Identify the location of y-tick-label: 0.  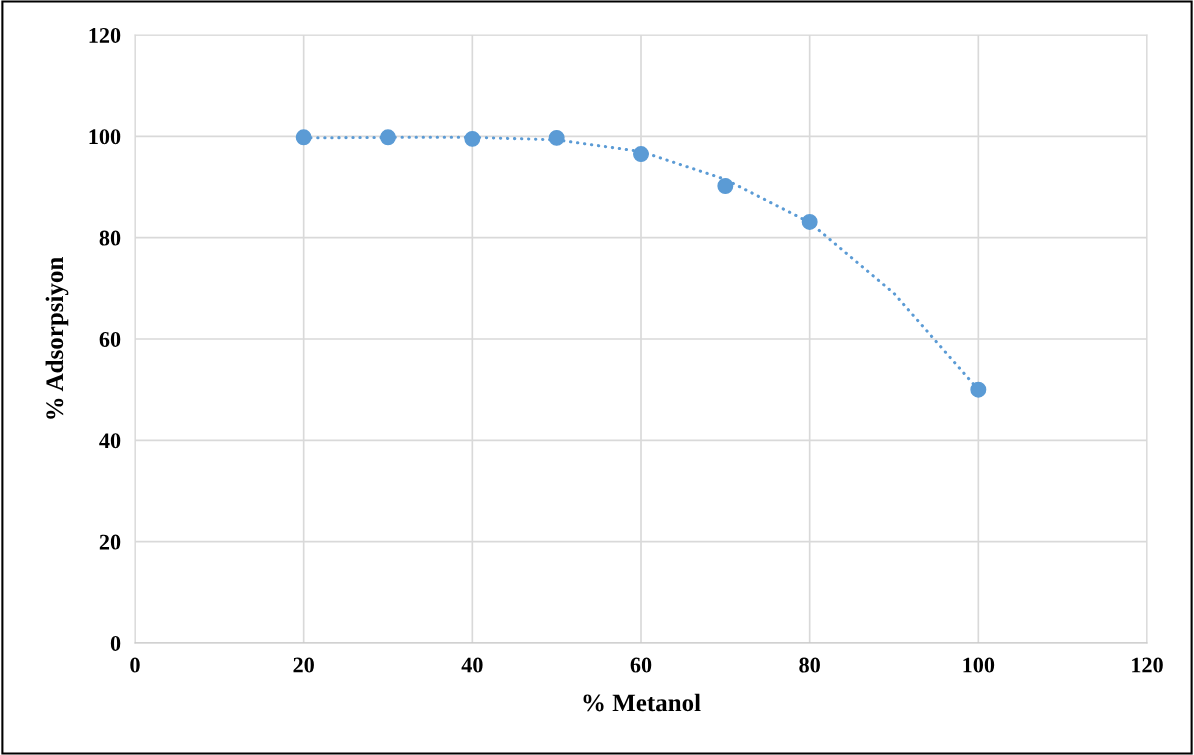
(115, 643).